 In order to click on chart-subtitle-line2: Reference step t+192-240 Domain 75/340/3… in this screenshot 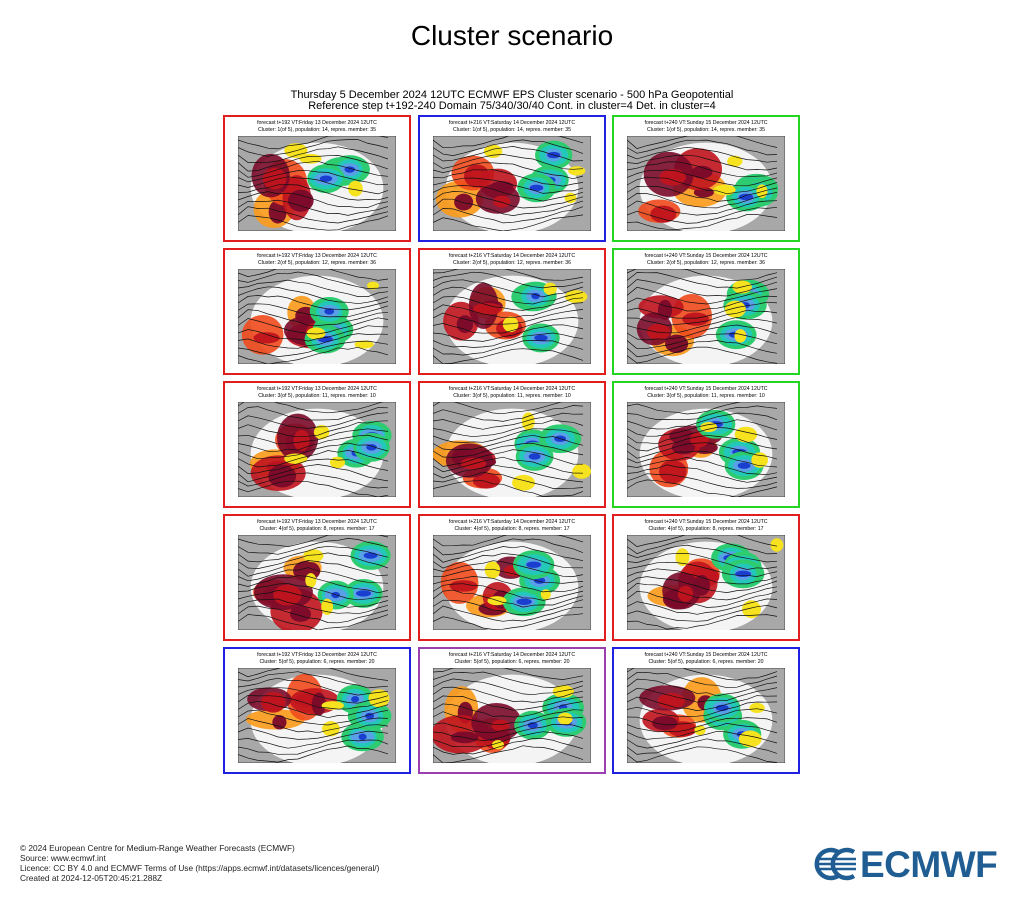, I will do `click(512, 106)`.